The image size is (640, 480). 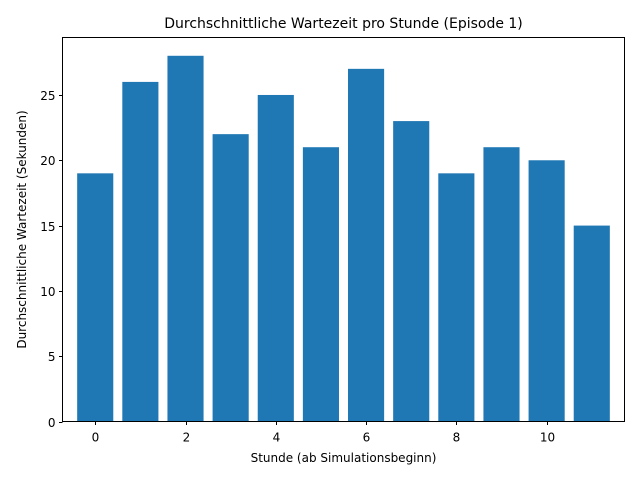 What do you see at coordinates (47, 292) in the screenshot?
I see `y-tick-label-10: 10` at bounding box center [47, 292].